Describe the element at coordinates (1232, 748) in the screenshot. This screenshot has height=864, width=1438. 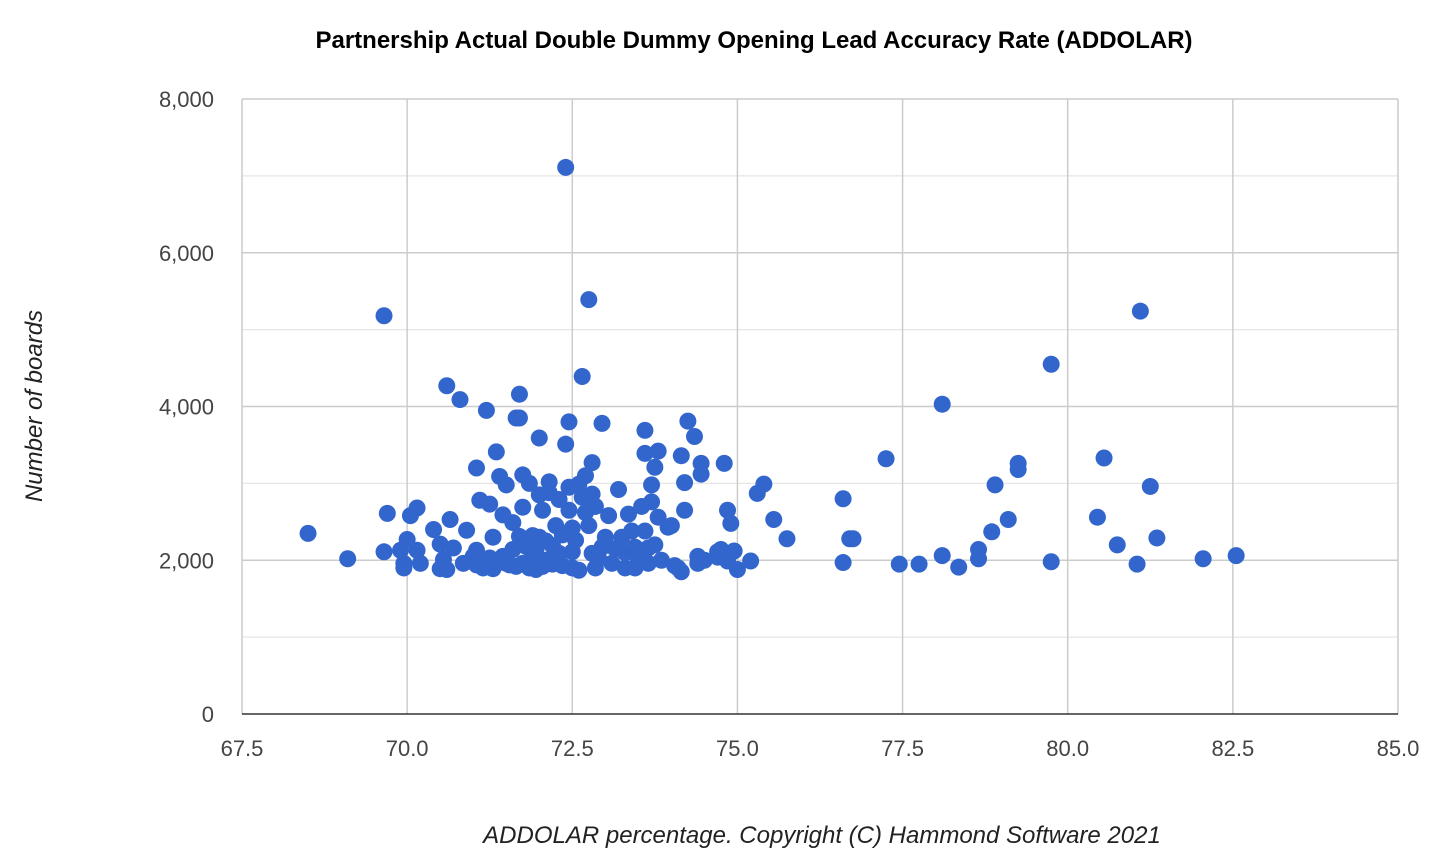
I see `x-tick-label: 82.5` at that location.